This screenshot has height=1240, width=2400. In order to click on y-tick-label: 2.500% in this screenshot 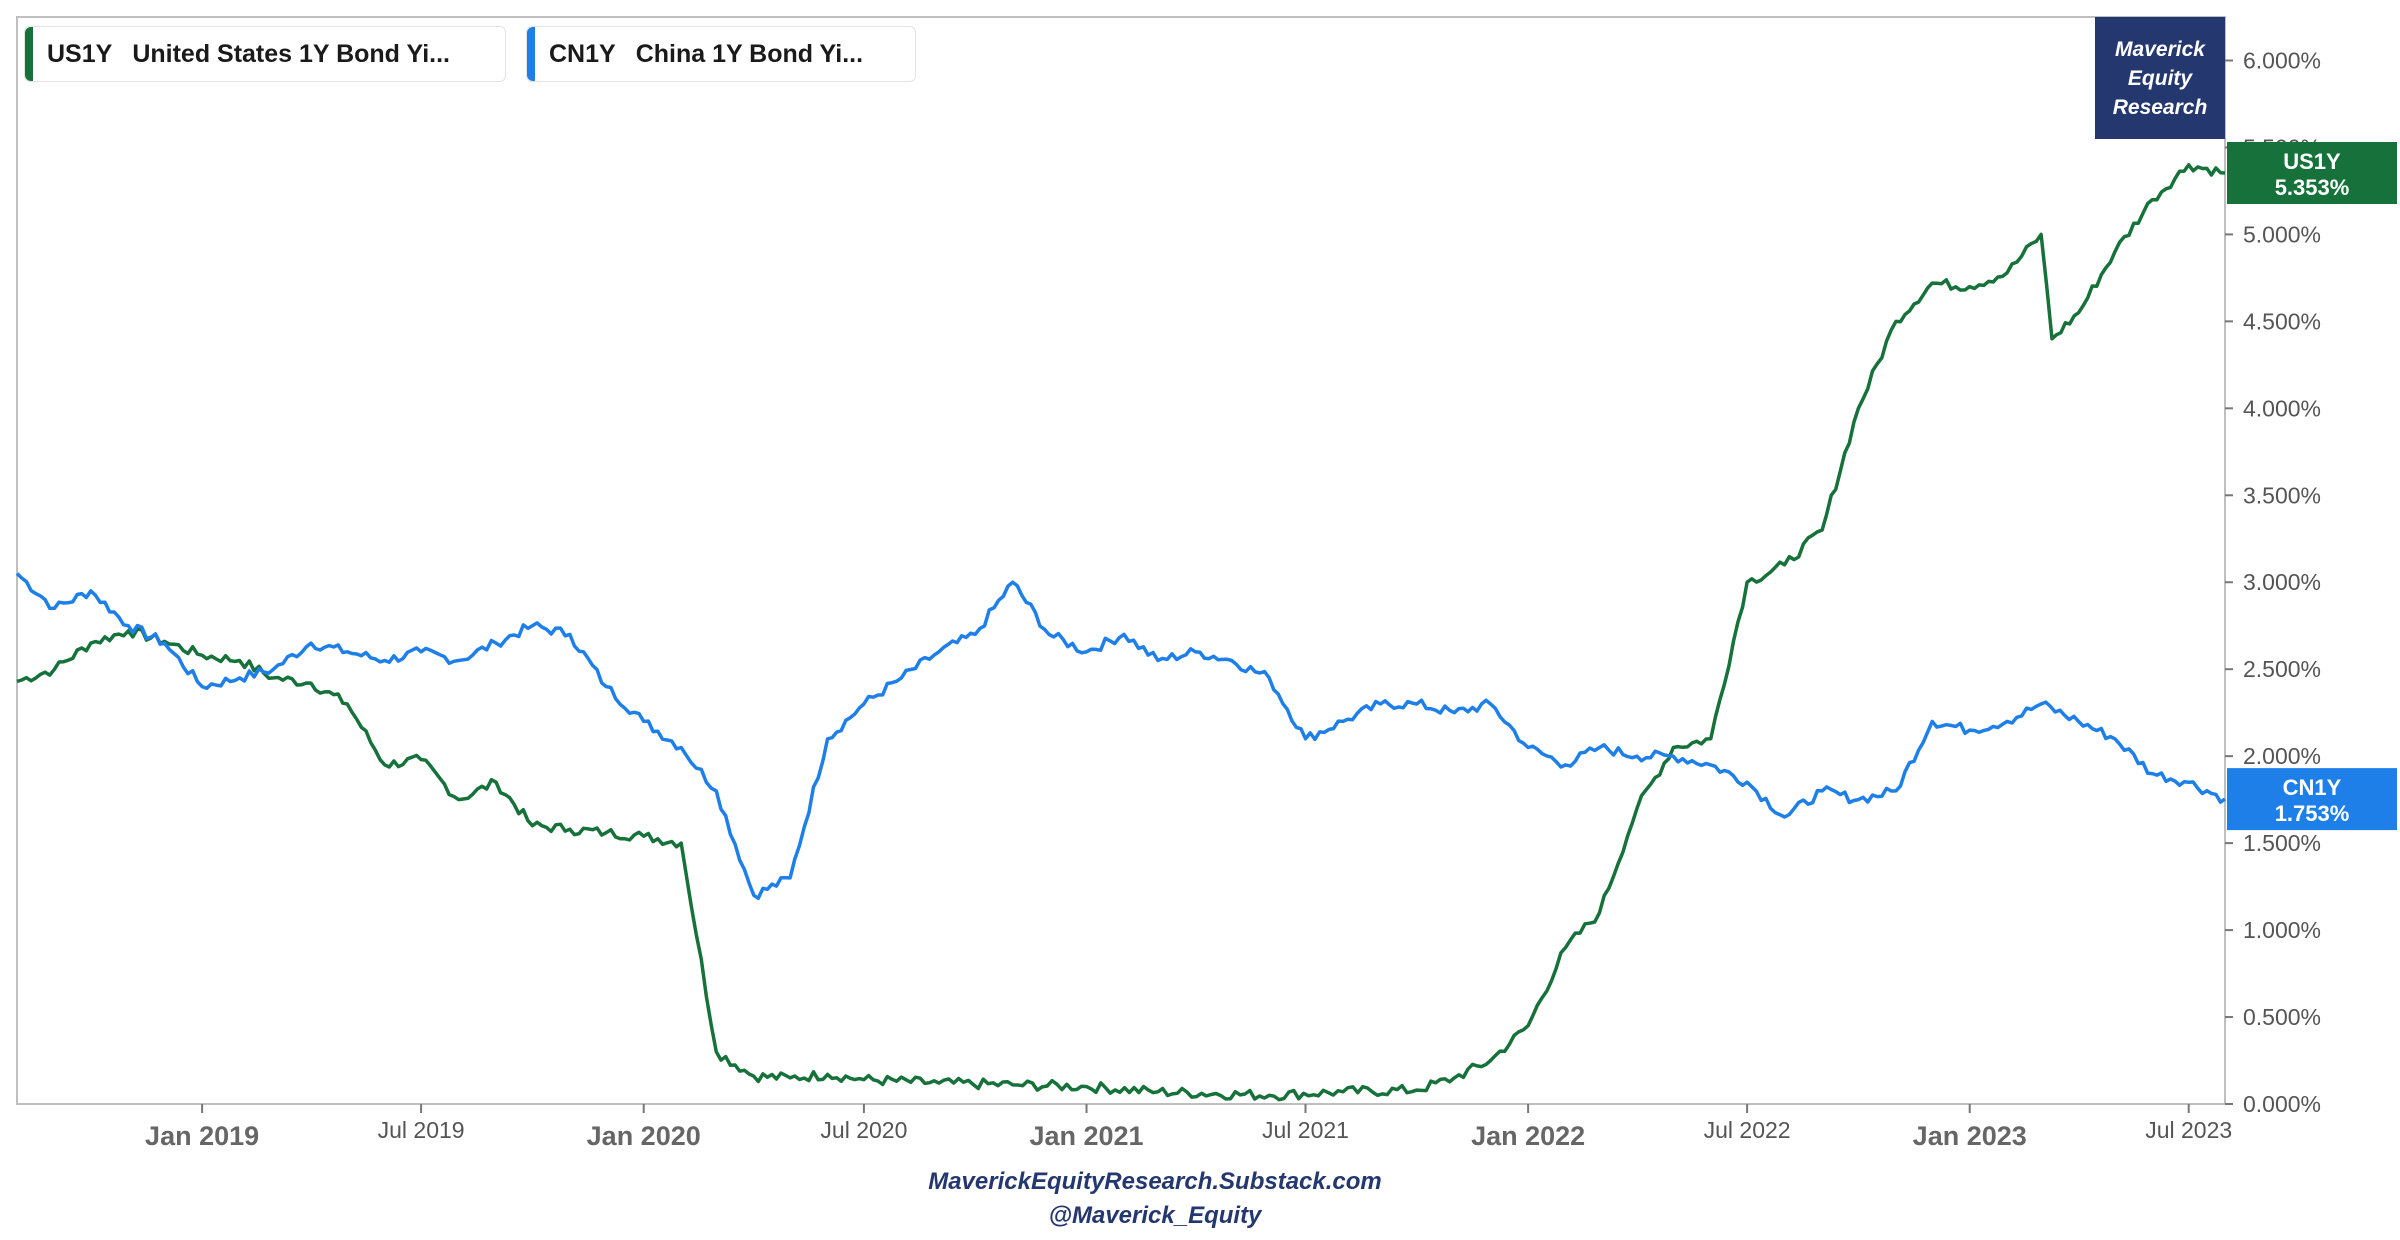, I will do `click(2282, 669)`.